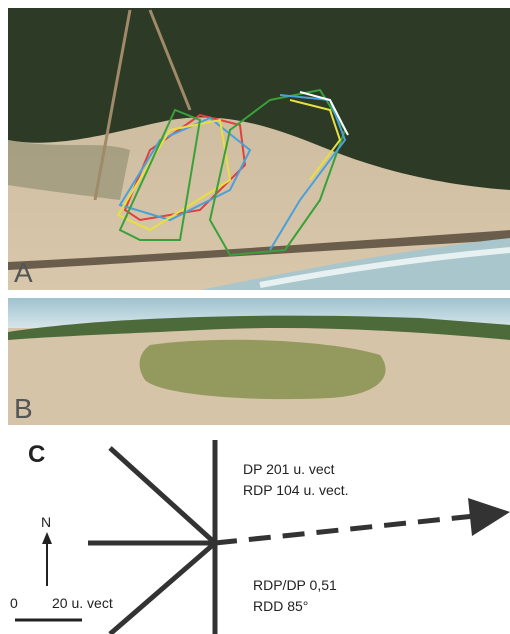 This screenshot has height=634, width=510. What do you see at coordinates (36, 454) in the screenshot?
I see `panel-label: C` at bounding box center [36, 454].